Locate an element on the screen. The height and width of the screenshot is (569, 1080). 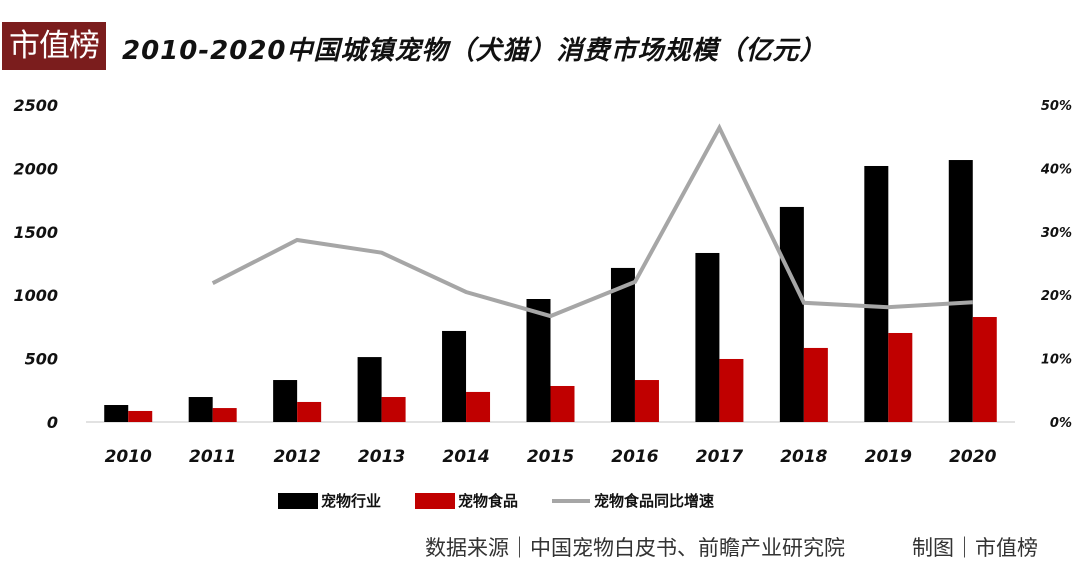
legend-item-growth: 宠物食品同比增速 is located at coordinates (633, 500).